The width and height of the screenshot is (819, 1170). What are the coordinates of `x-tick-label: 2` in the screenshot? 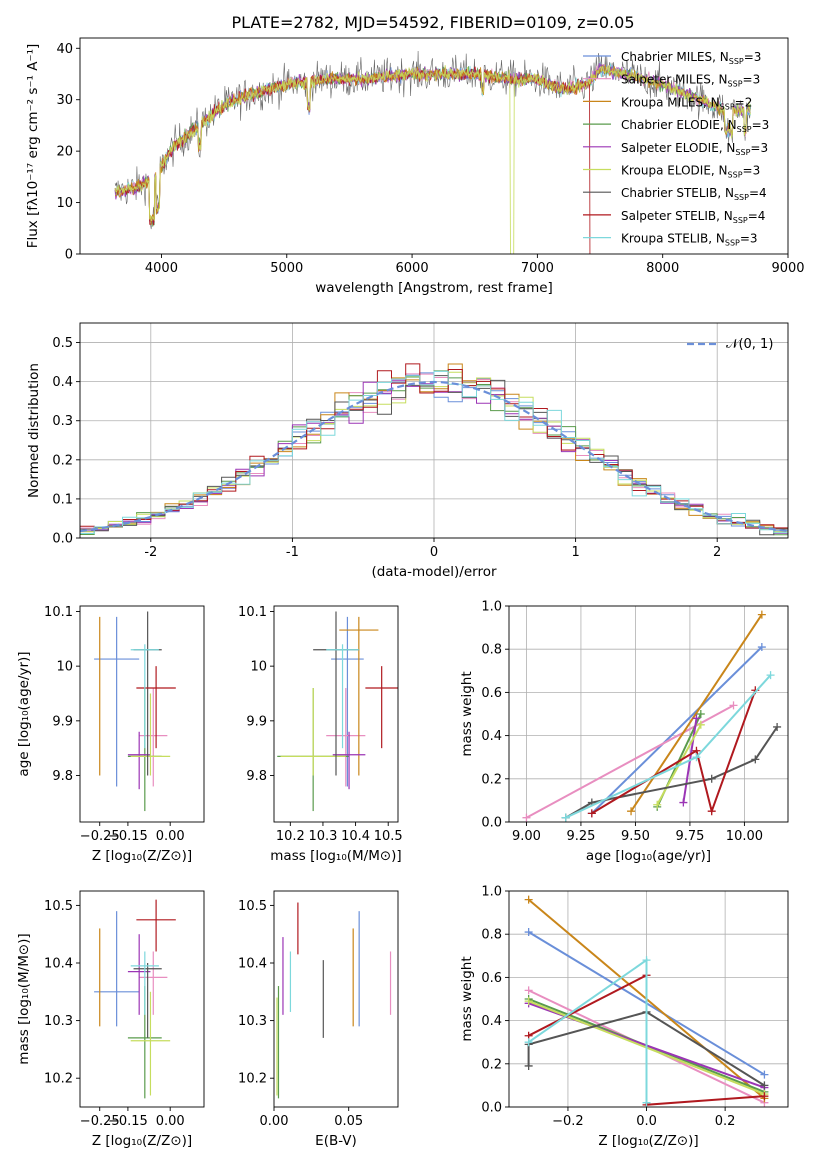 It's located at (717, 552).